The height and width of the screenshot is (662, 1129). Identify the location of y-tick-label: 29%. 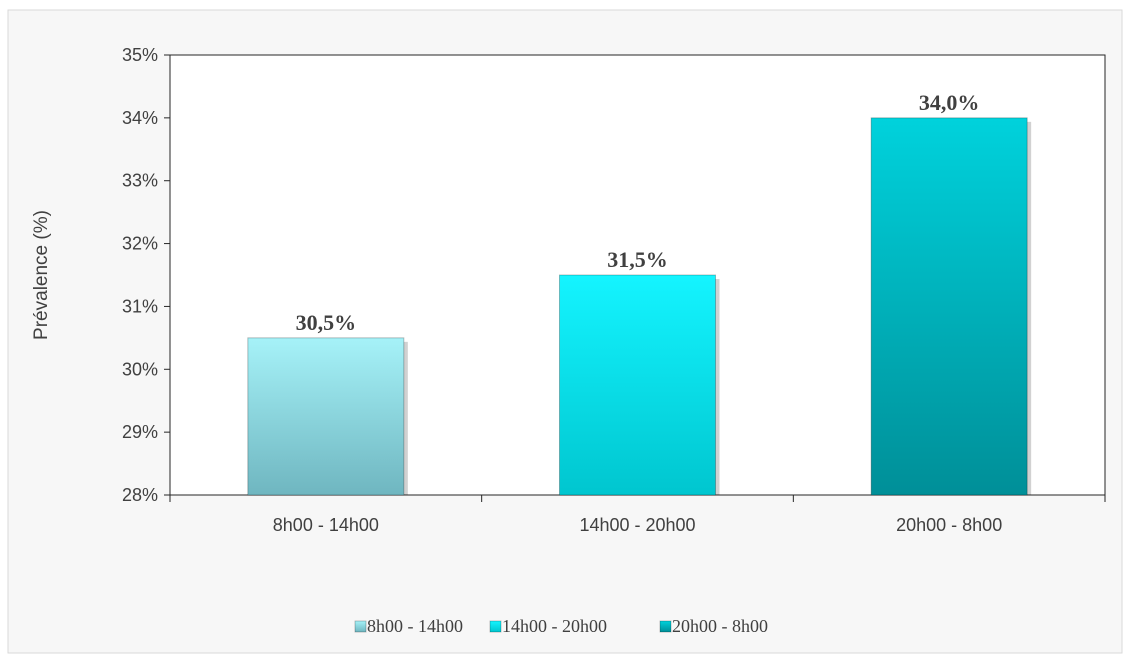
(140, 432).